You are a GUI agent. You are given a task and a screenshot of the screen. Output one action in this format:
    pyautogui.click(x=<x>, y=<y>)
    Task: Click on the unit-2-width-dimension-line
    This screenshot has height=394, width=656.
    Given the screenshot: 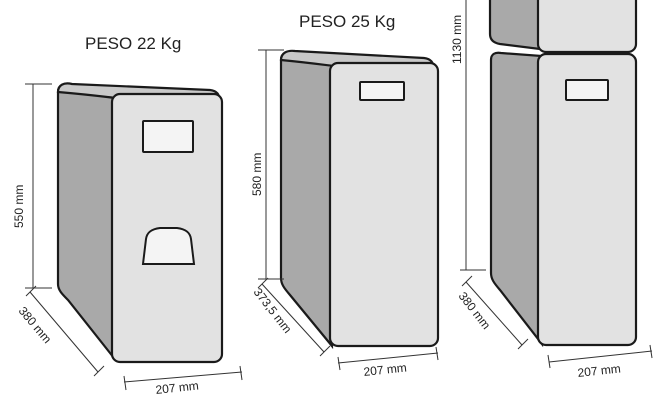 What is the action you would take?
    pyautogui.click(x=388, y=358)
    